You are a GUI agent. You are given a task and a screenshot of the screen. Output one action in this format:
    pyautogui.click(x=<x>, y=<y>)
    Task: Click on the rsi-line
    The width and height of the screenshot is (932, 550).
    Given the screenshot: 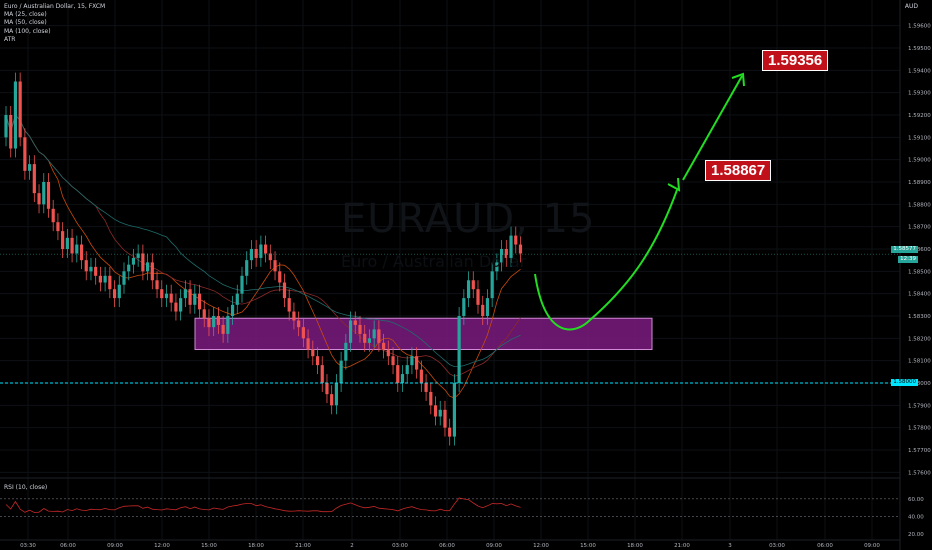 What is the action you would take?
    pyautogui.click(x=263, y=505)
    